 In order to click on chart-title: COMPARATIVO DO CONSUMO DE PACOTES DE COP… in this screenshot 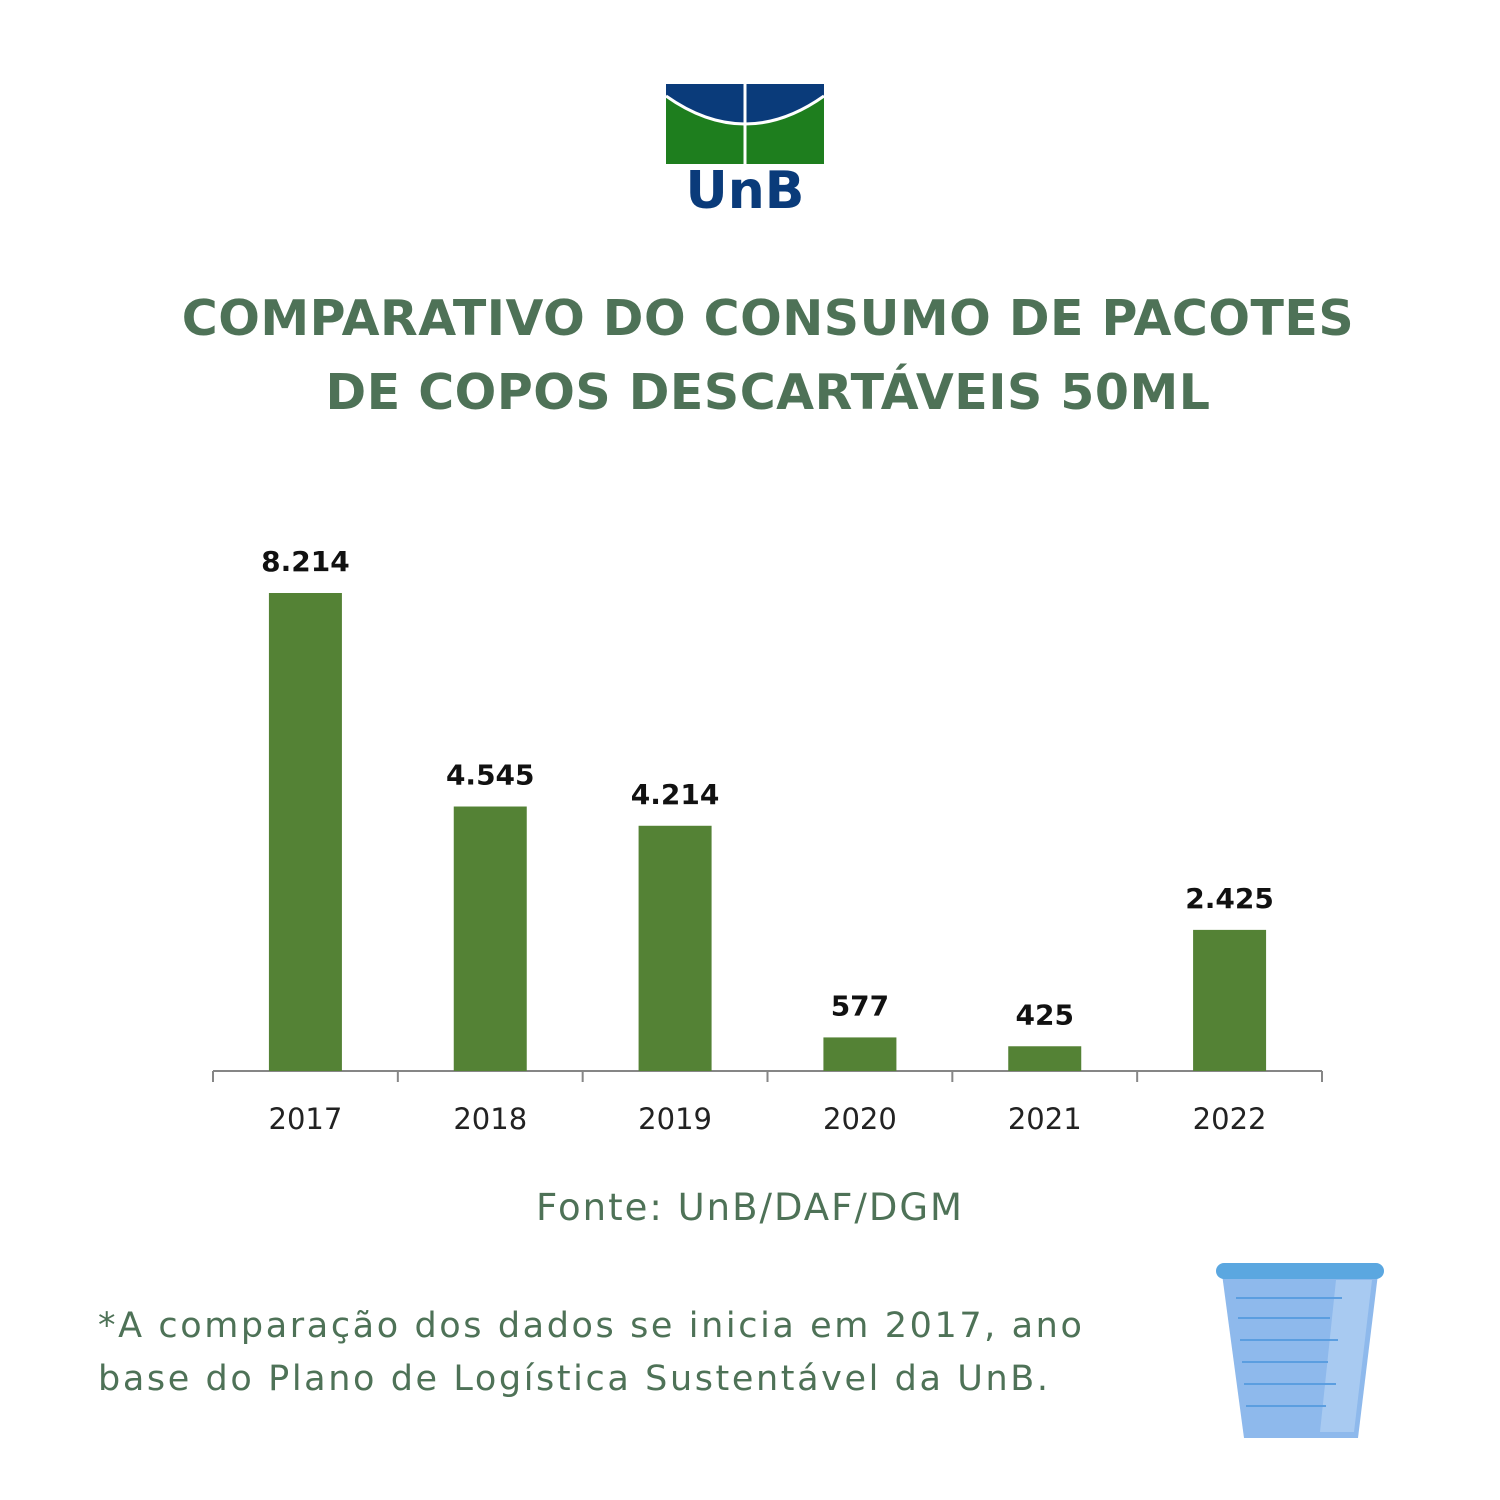, I will do `click(750, 356)`.